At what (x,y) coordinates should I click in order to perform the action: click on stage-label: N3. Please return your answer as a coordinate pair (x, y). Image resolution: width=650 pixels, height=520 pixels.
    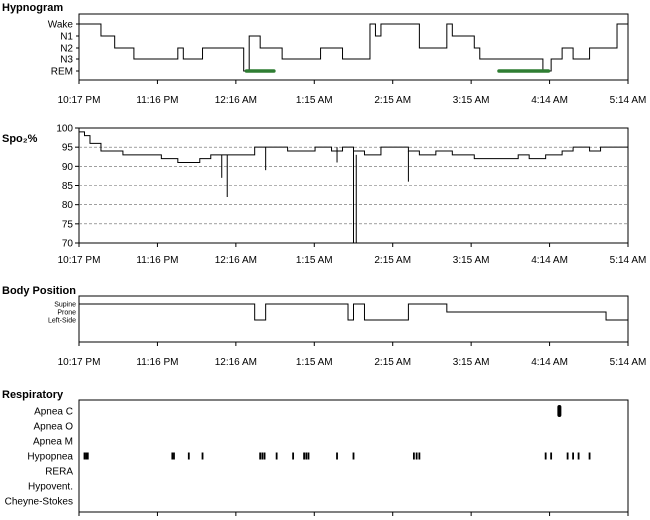
    Looking at the image, I should click on (66, 60).